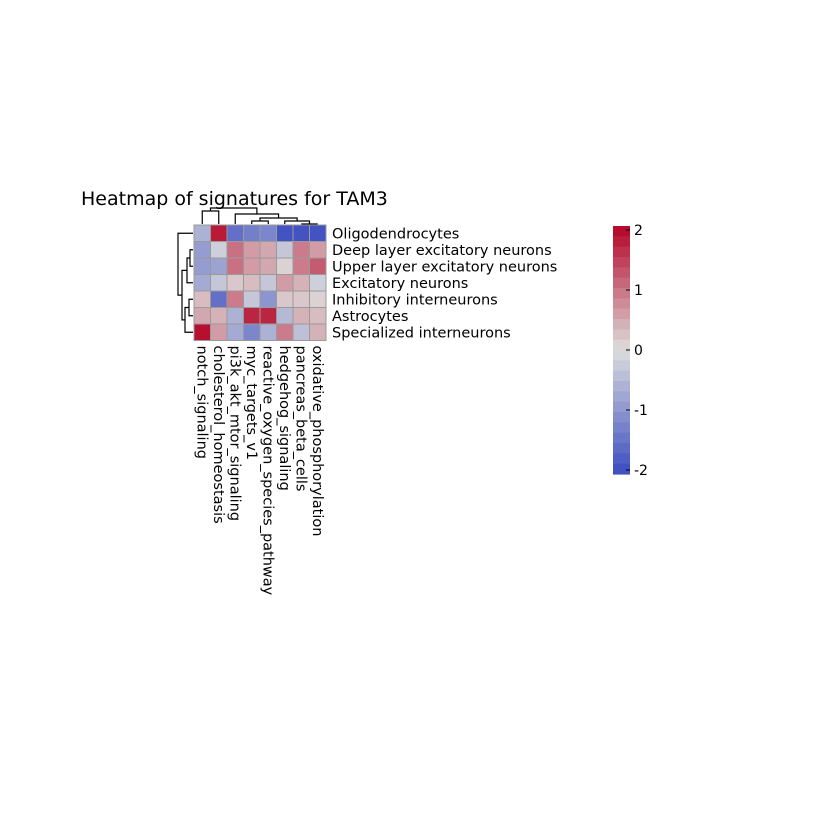  I want to click on column-label: pancreas_beta_cells, so click(300, 419).